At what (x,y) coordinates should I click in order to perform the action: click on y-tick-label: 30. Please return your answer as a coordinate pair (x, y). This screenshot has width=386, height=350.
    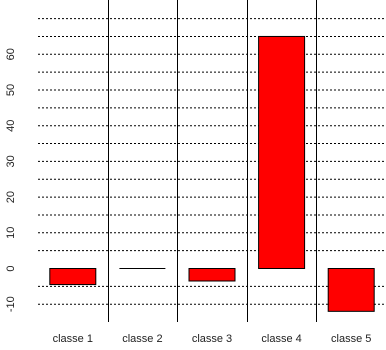
    Looking at the image, I should click on (11, 161).